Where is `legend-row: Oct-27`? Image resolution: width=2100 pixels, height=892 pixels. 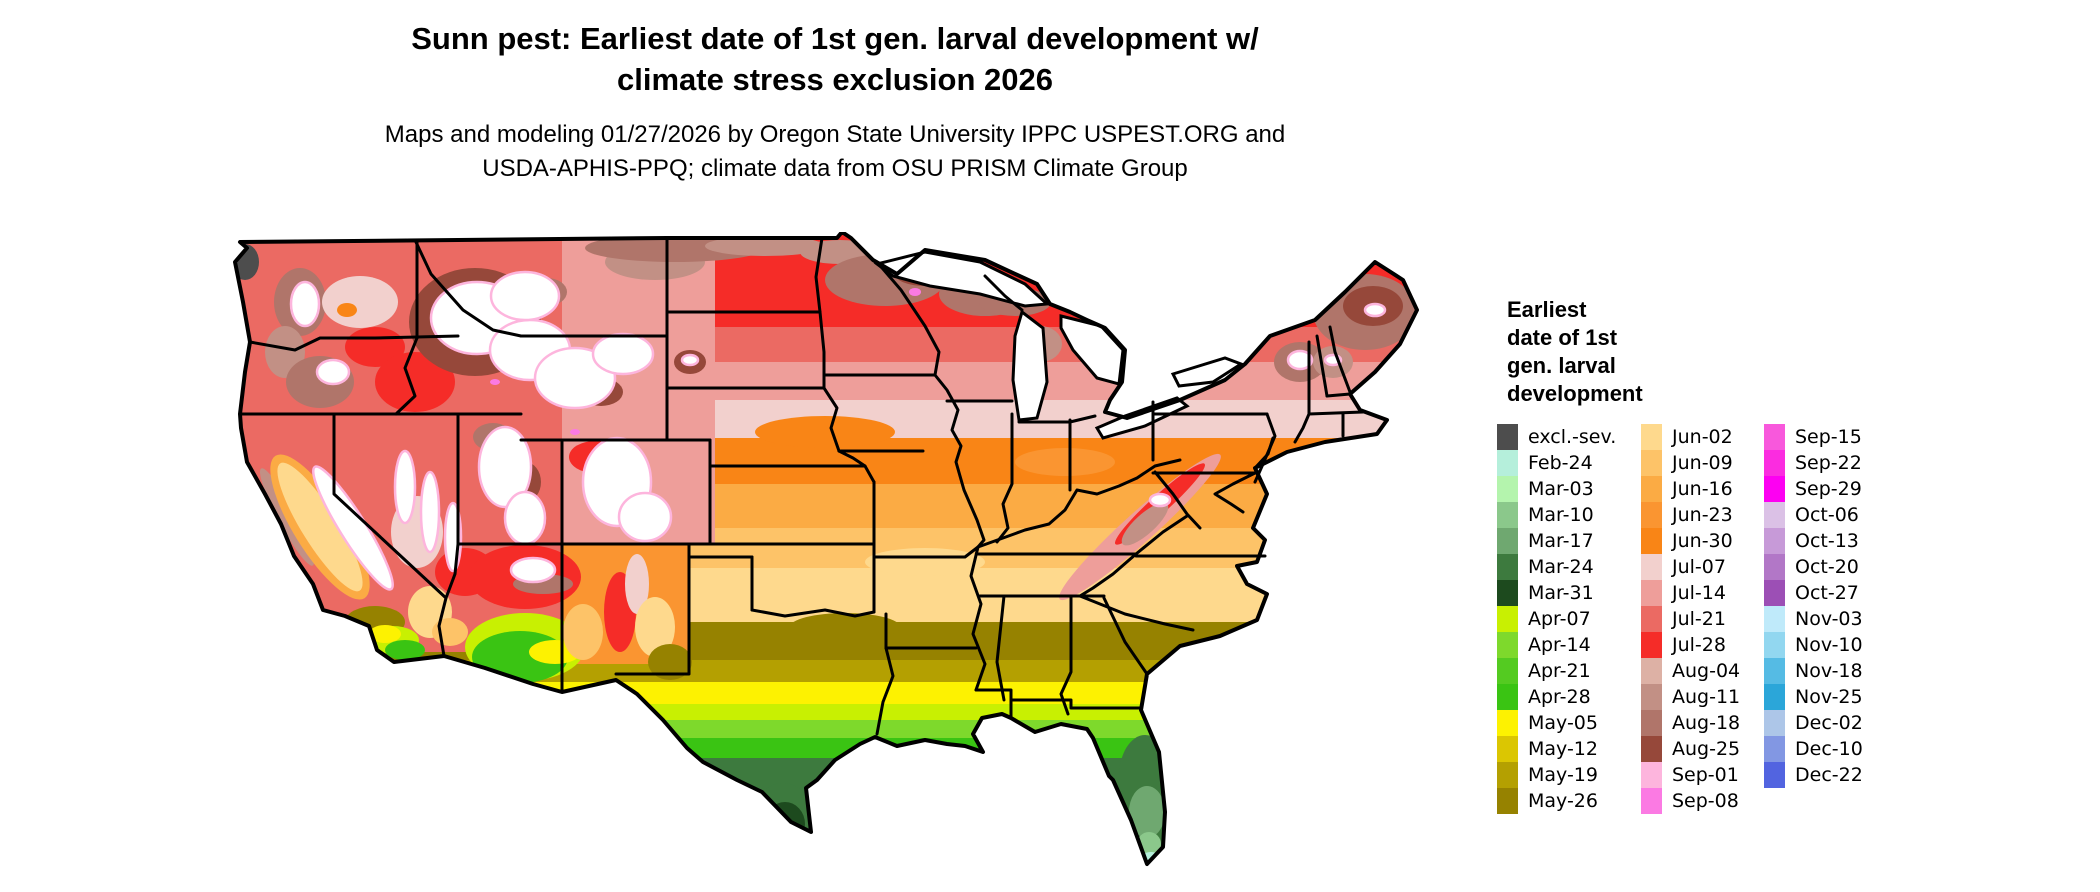 legend-row: Oct-27 is located at coordinates (1813, 593).